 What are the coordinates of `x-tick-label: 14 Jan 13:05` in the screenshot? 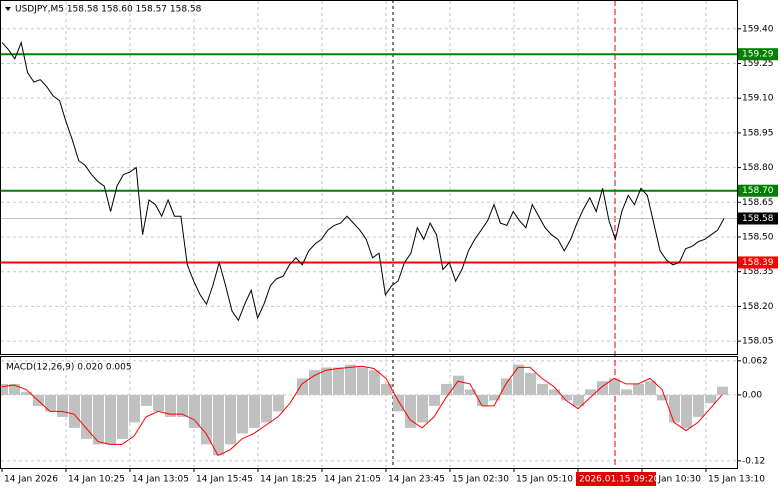 It's located at (160, 480).